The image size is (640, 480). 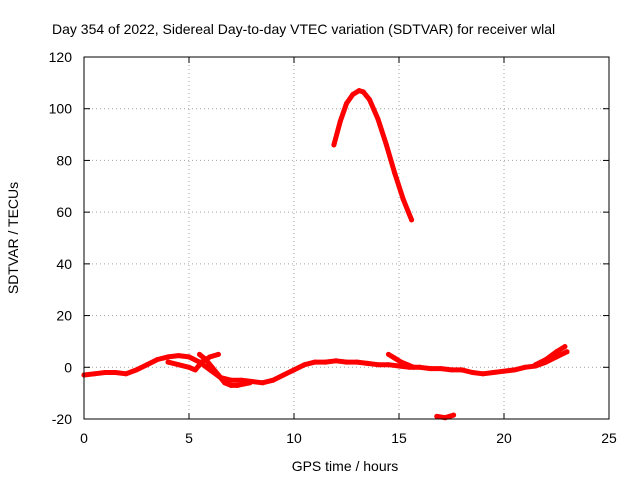 I want to click on x-tick-label: 5, so click(x=189, y=438).